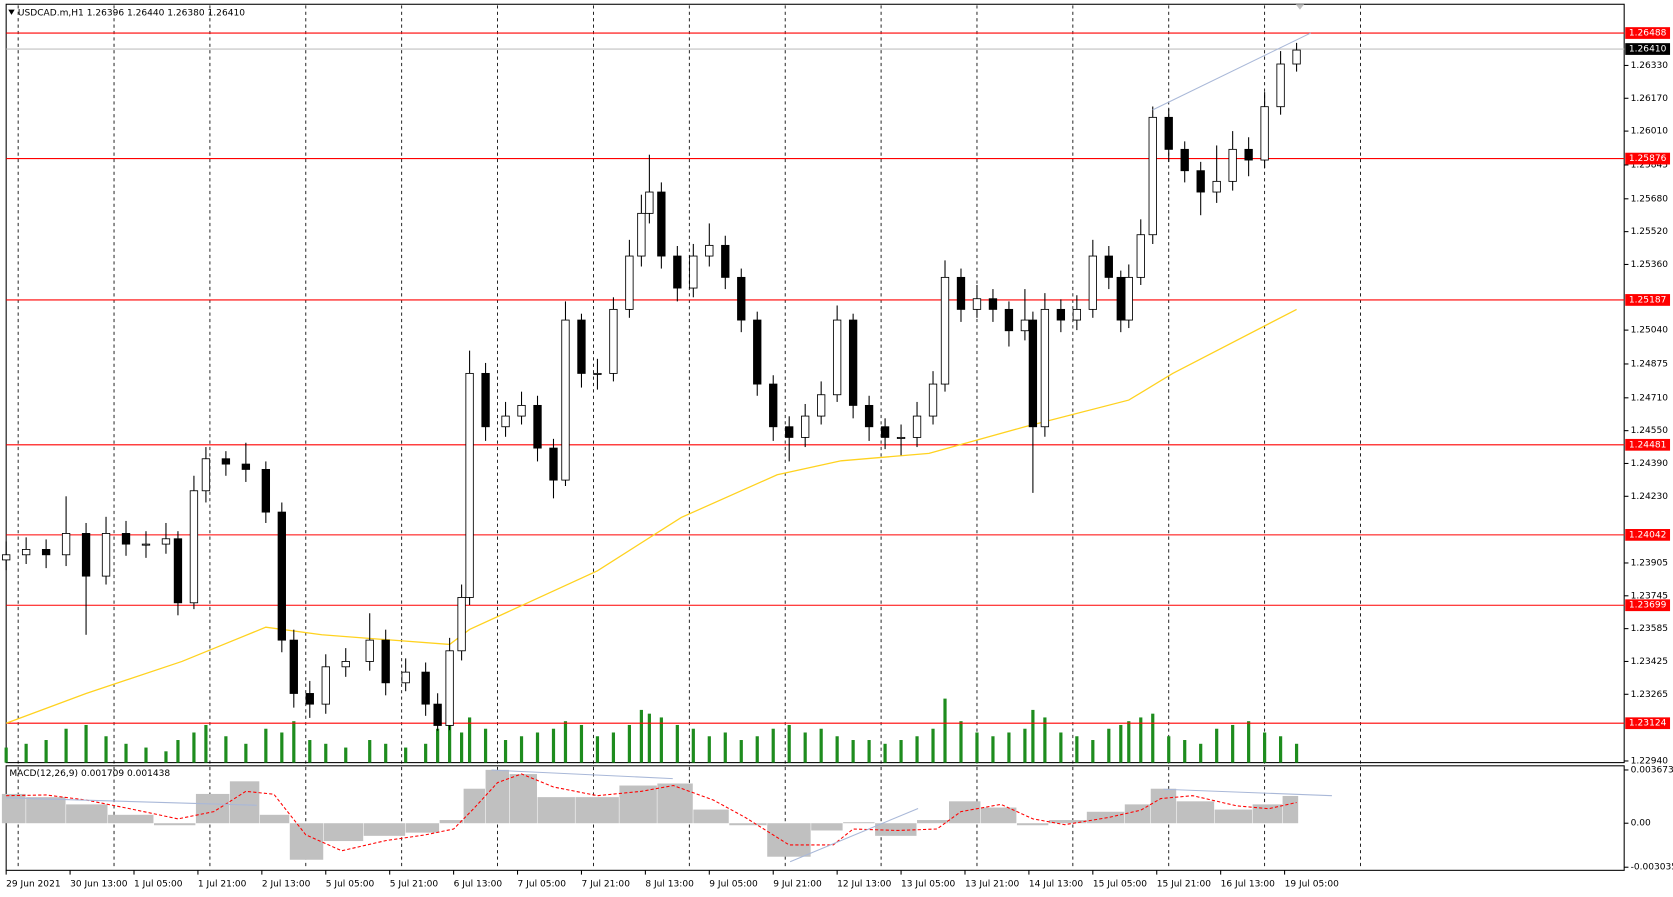 This screenshot has height=897, width=1673. I want to click on level-label: 1.25187, so click(1647, 300).